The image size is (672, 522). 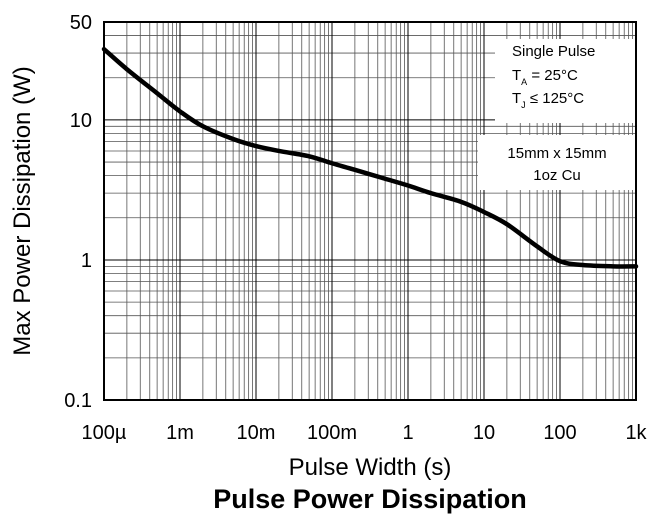 What do you see at coordinates (86, 261) in the screenshot?
I see `y-tick-label: 1` at bounding box center [86, 261].